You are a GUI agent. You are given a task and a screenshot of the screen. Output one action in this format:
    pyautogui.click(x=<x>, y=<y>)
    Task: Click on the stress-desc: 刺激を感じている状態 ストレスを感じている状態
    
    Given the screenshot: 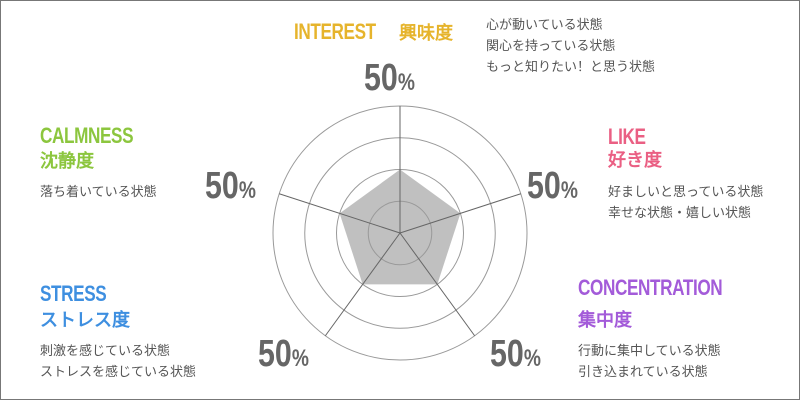 What is the action you would take?
    pyautogui.click(x=118, y=362)
    